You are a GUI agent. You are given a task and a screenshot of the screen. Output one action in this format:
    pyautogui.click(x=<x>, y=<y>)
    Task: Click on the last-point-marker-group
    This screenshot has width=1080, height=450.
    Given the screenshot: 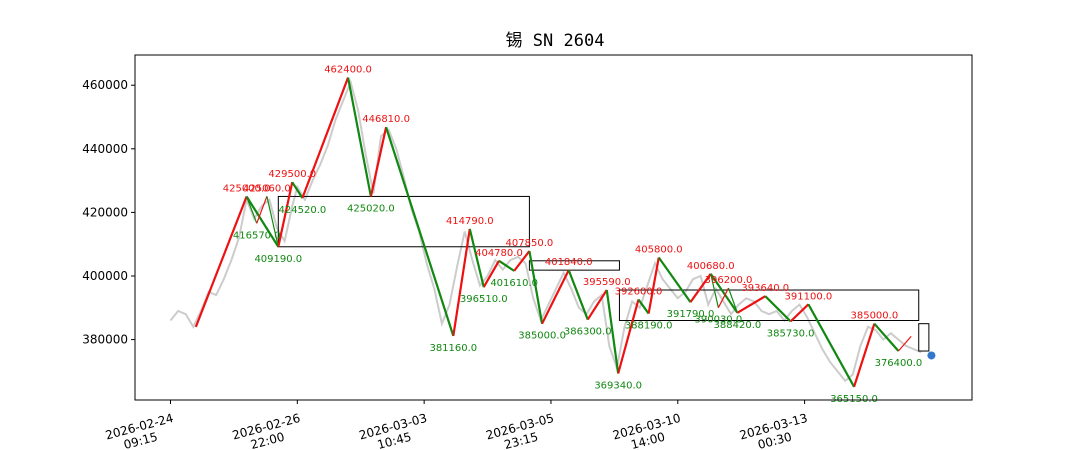 What is the action you would take?
    pyautogui.click(x=931, y=355)
    